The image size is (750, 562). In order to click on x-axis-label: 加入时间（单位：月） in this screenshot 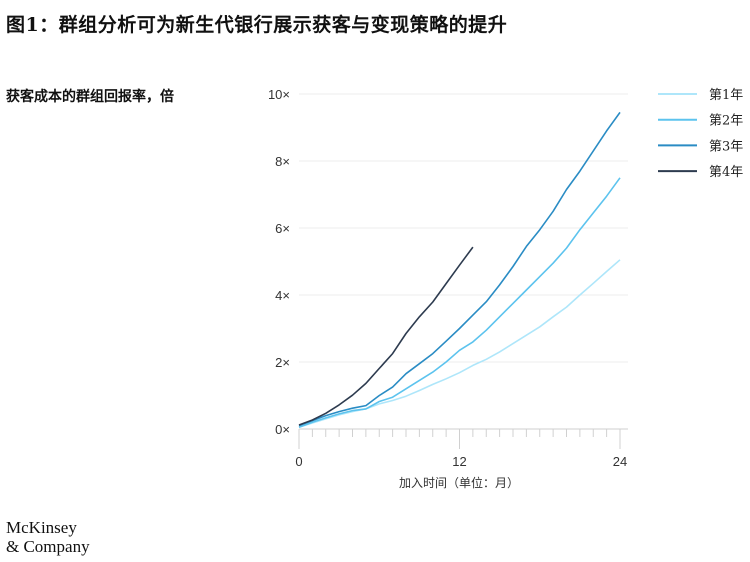, I will do `click(459, 482)`.